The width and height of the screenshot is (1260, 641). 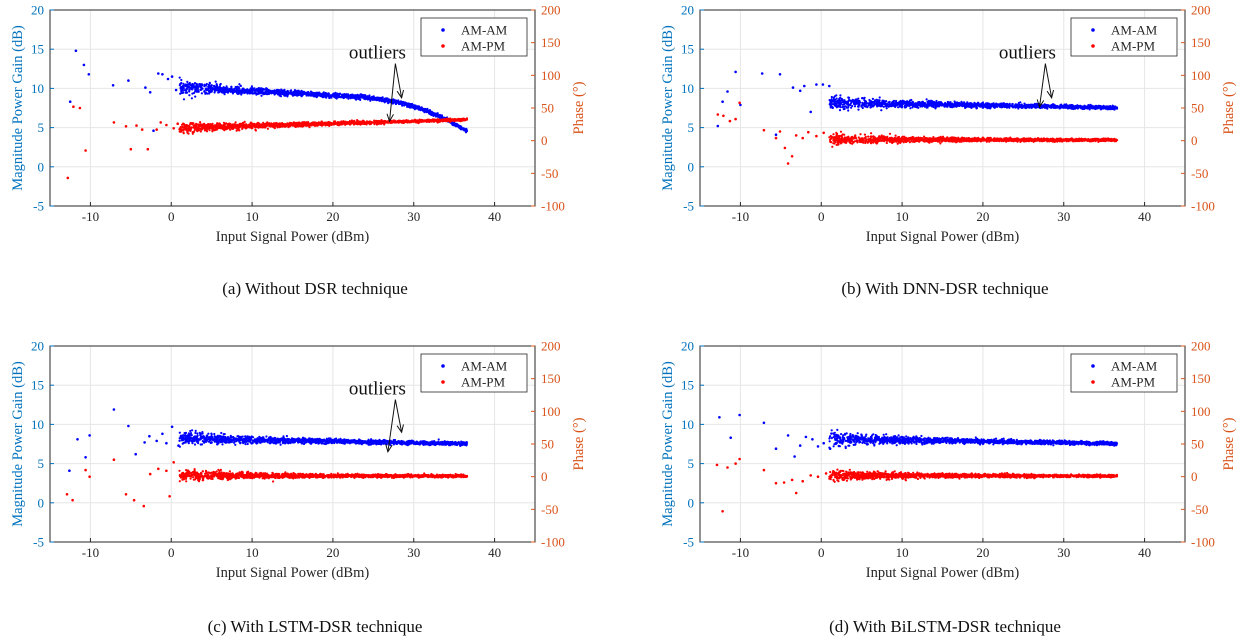 I want to click on x-axis-label: Input Signal Power (dBm), so click(x=293, y=237).